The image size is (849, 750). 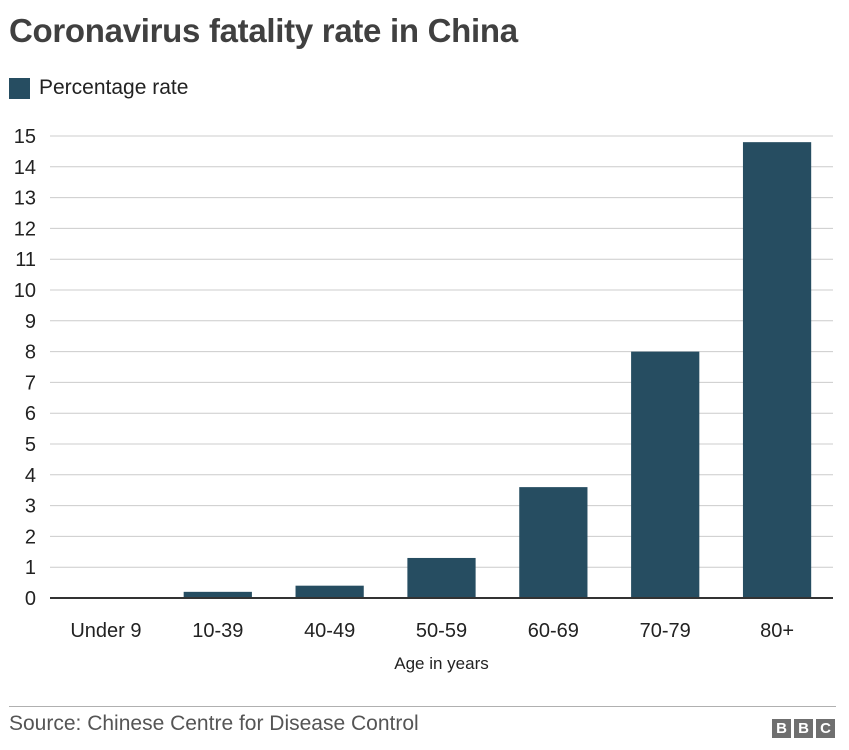 What do you see at coordinates (329, 631) in the screenshot?
I see `x-tick-label: 40-49` at bounding box center [329, 631].